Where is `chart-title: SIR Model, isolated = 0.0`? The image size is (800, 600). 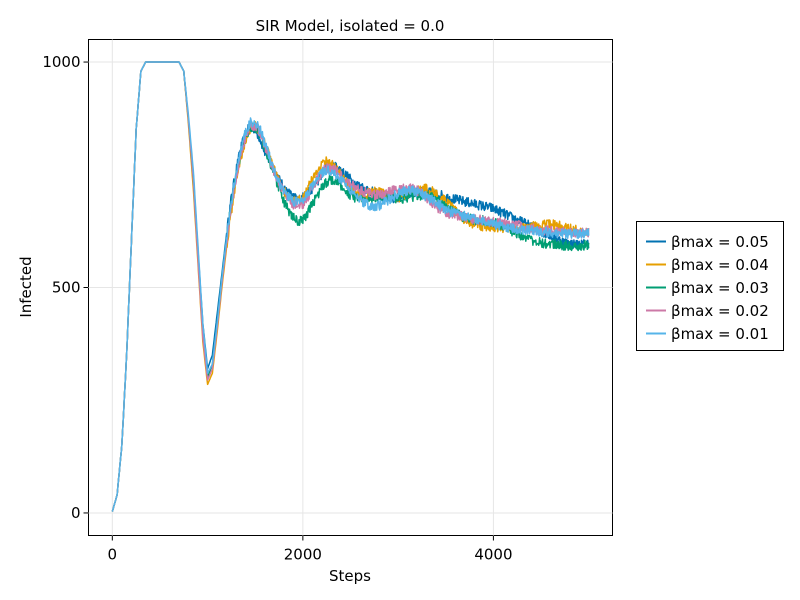 chart-title: SIR Model, isolated = 0.0 is located at coordinates (350, 26).